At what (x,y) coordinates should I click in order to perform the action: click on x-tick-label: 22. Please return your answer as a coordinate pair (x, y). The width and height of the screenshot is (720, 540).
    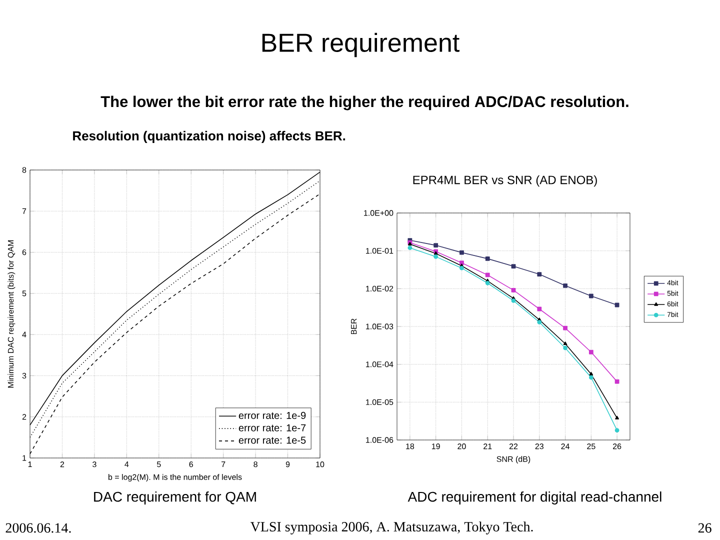
    Looking at the image, I should click on (513, 447).